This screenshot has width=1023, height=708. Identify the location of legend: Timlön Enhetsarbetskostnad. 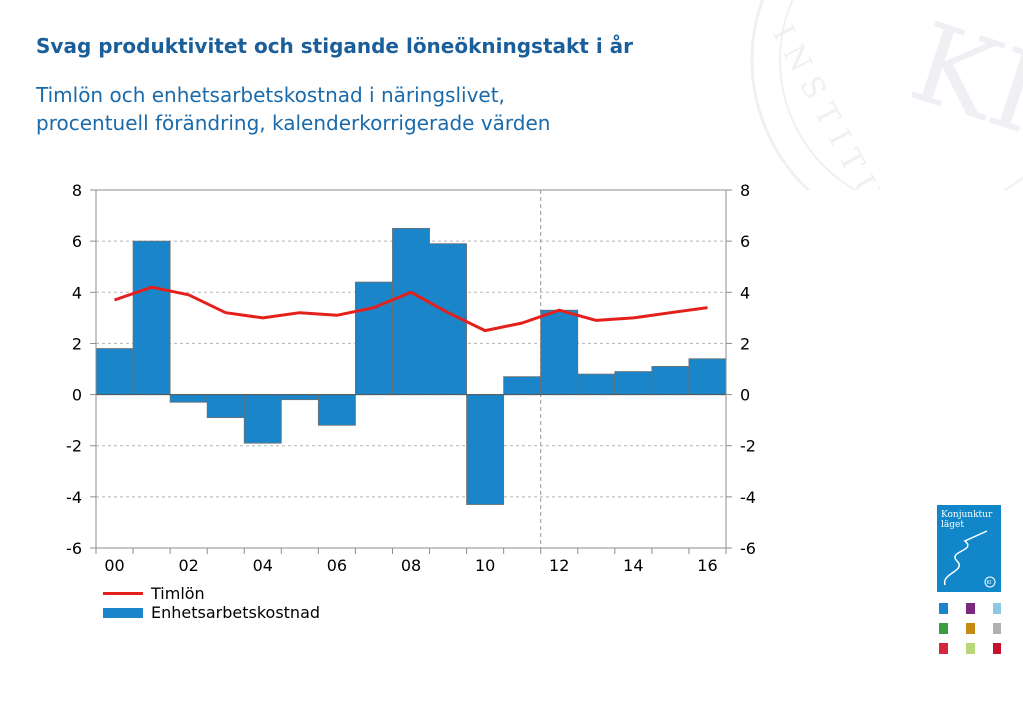
(211, 603).